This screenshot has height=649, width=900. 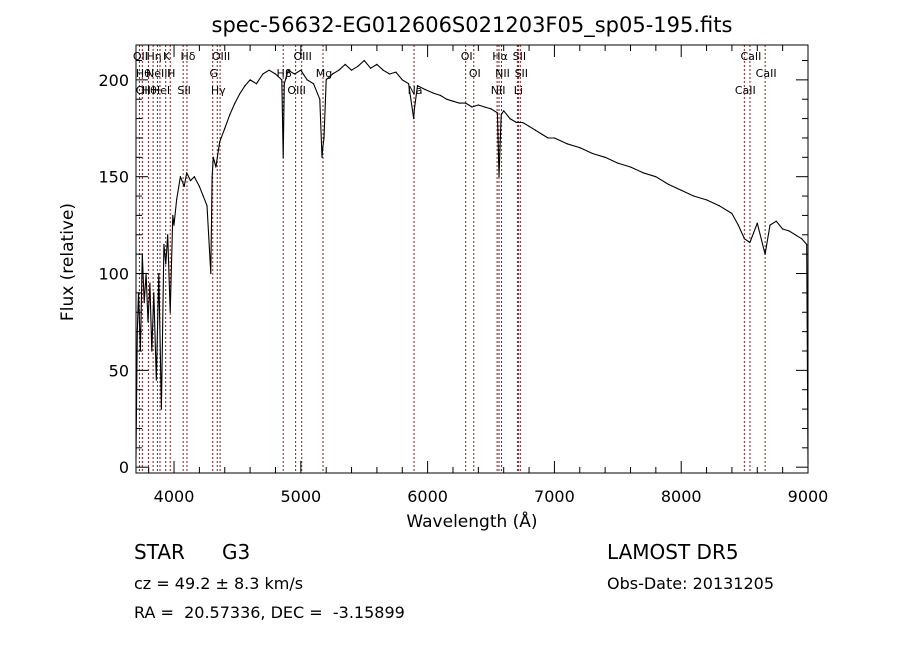 I want to click on line-marker-label: NII, so click(x=498, y=90).